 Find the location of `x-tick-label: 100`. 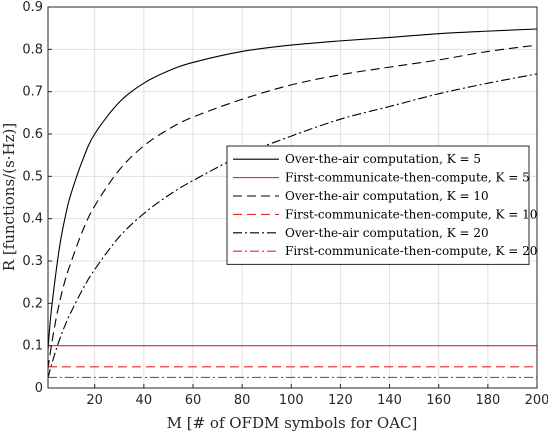

x-tick-label: 100 is located at coordinates (291, 400).